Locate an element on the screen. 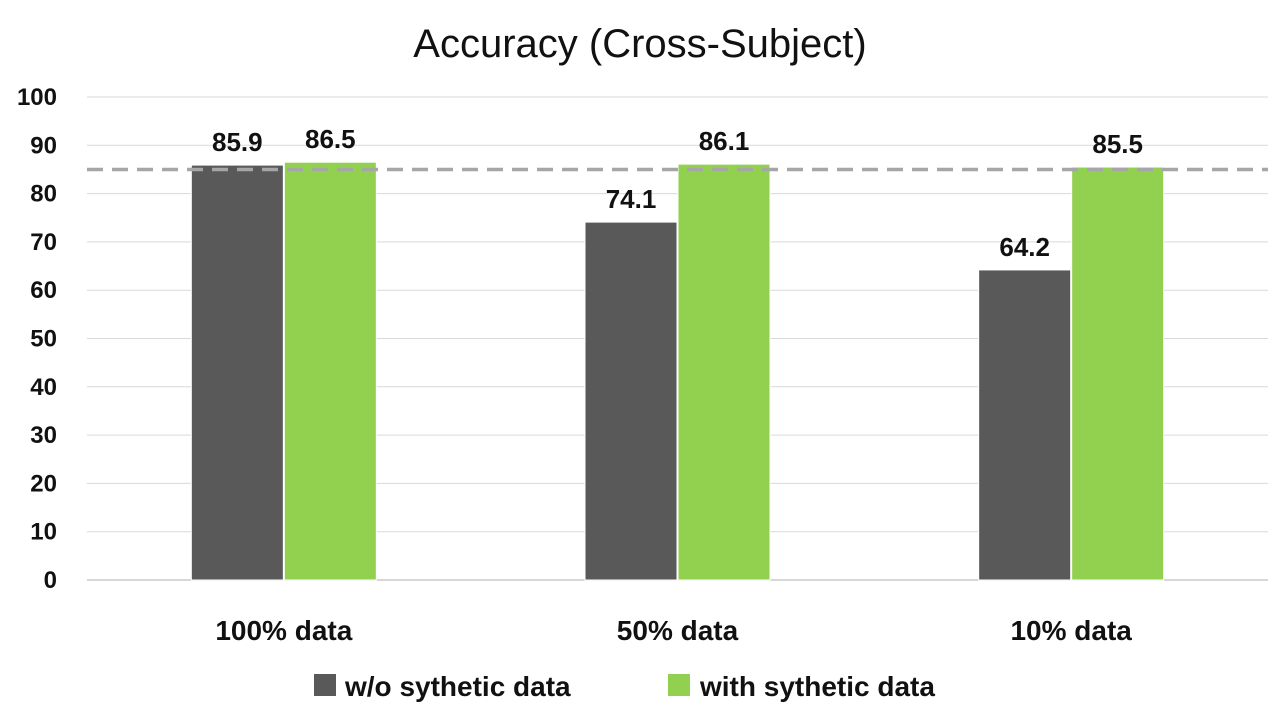  data-label: 85.9 is located at coordinates (237, 142).